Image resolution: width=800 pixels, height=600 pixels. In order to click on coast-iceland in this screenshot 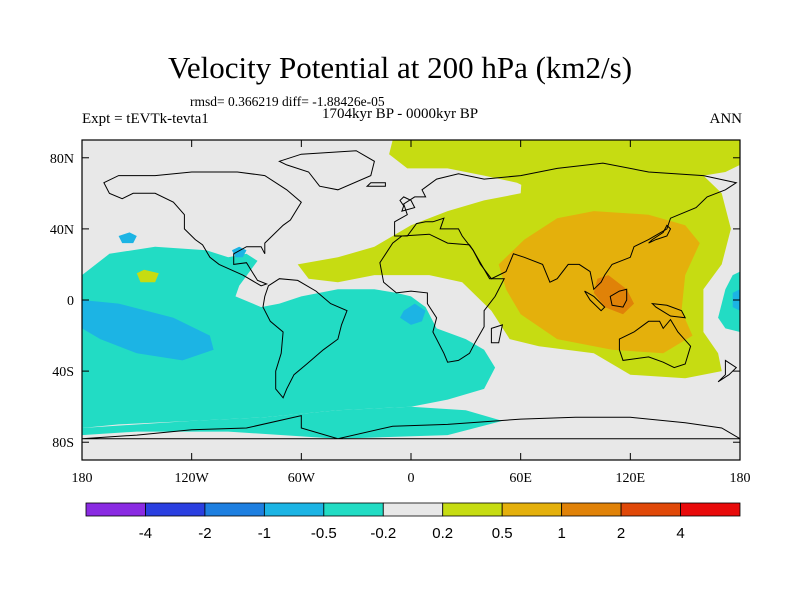, I will do `click(375, 184)`.